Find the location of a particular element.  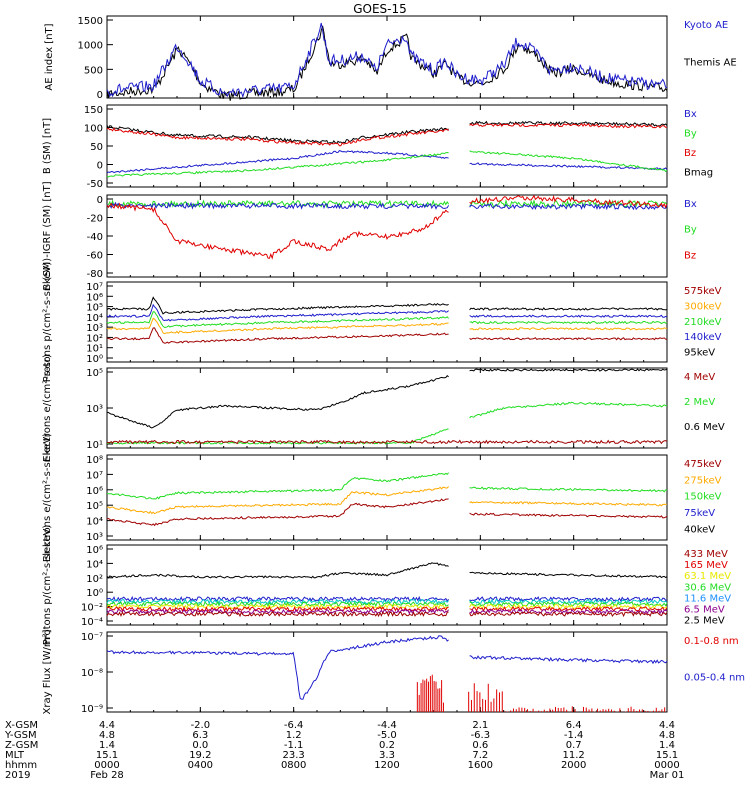

legend-entry: 11.6 MeV is located at coordinates (707, 598).